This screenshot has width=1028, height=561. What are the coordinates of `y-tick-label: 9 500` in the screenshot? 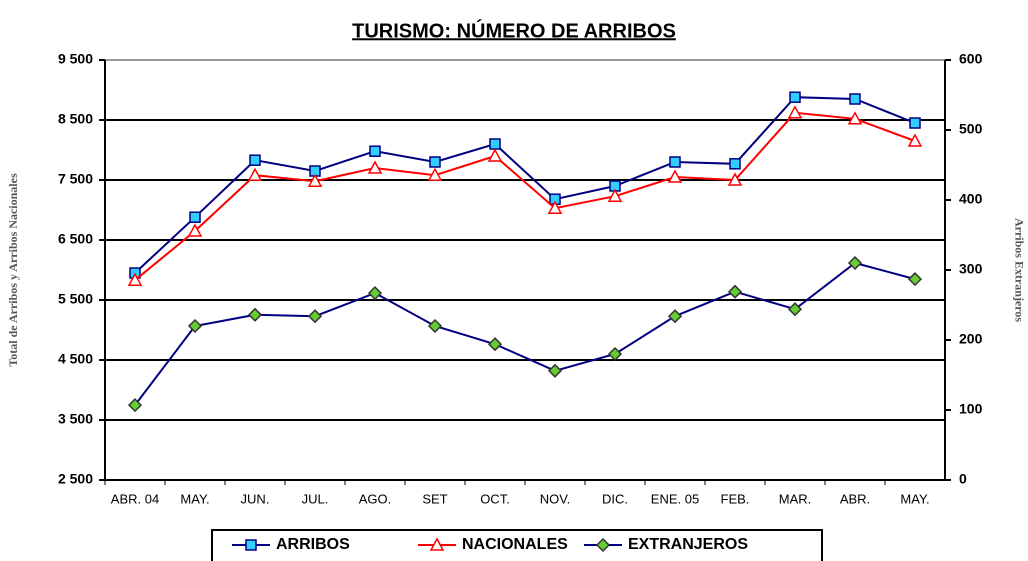 It's located at (75, 59).